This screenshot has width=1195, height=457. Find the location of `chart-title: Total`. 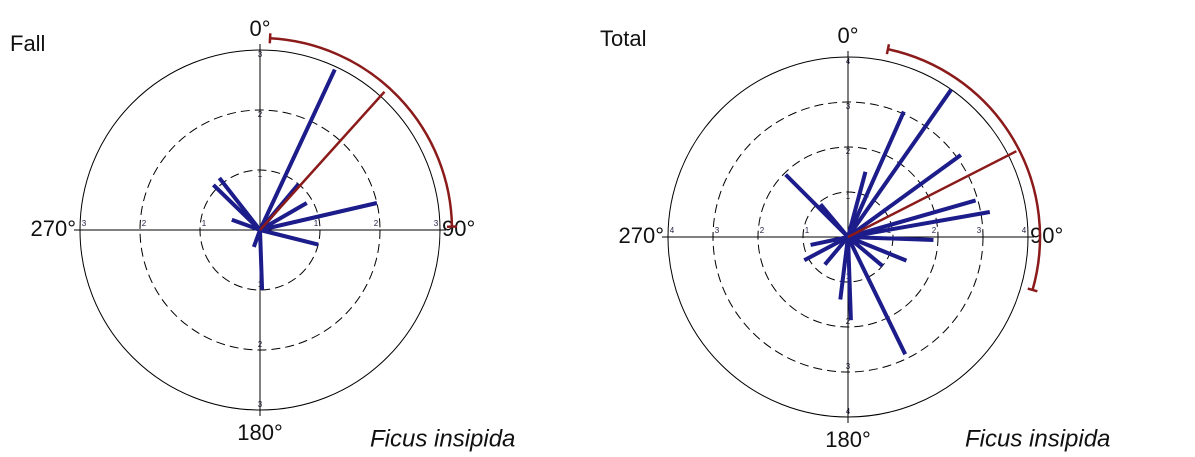

chart-title: Total is located at coordinates (623, 38).